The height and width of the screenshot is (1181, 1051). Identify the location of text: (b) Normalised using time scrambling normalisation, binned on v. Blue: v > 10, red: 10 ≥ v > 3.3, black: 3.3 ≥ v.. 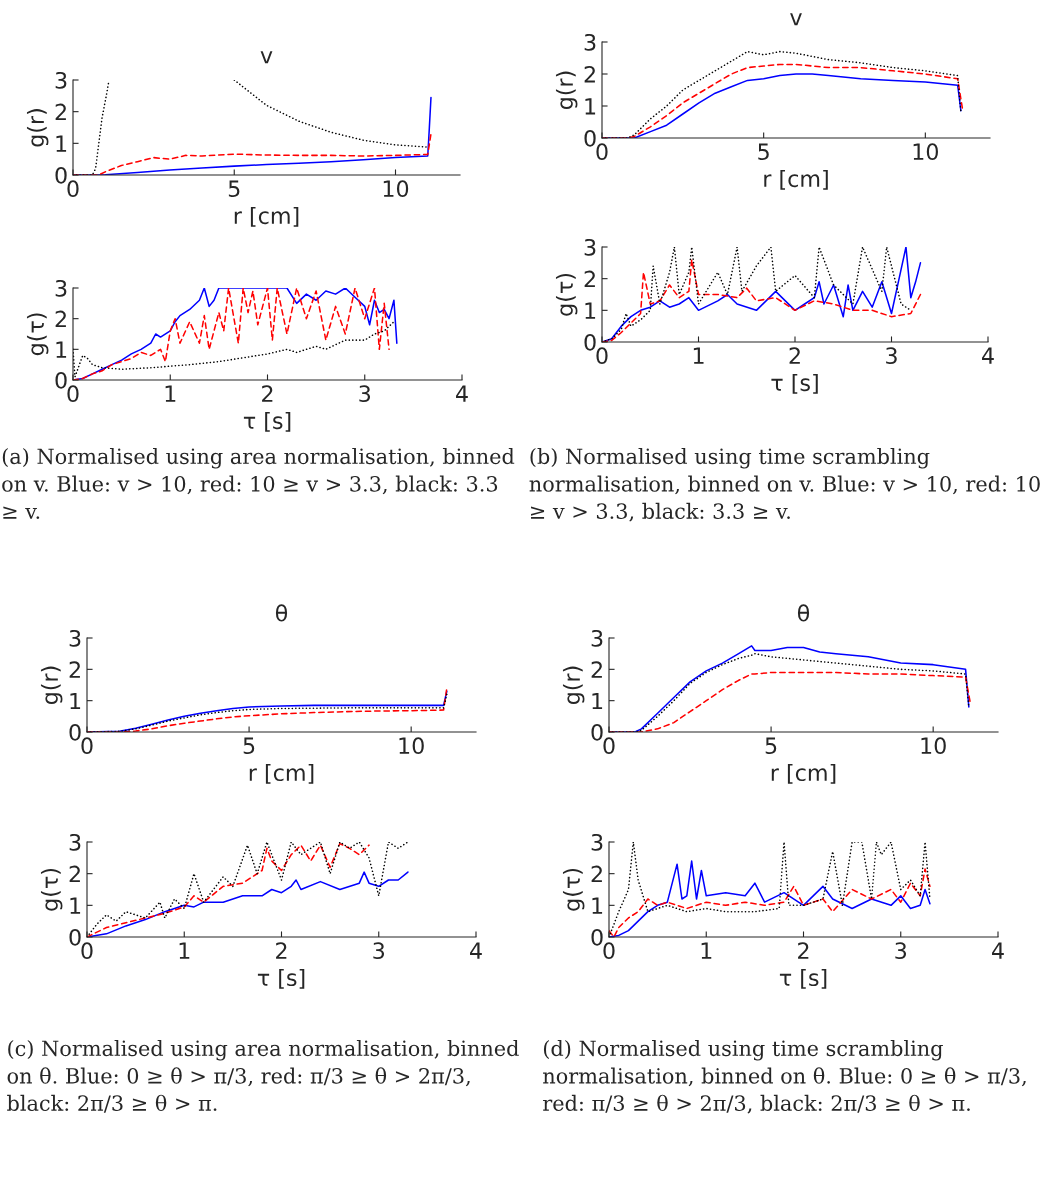
(784, 485).